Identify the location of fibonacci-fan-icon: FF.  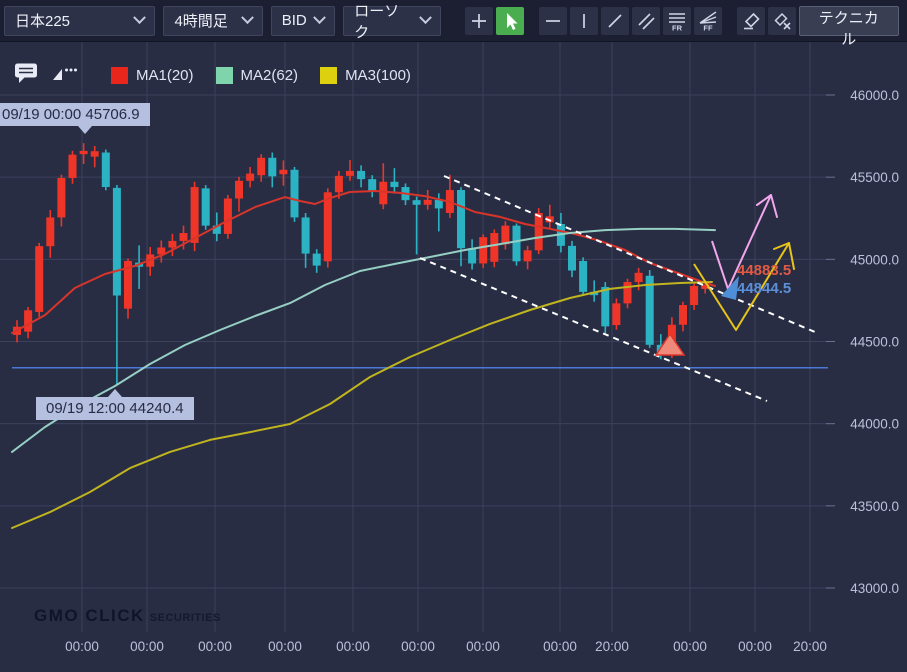
(708, 21).